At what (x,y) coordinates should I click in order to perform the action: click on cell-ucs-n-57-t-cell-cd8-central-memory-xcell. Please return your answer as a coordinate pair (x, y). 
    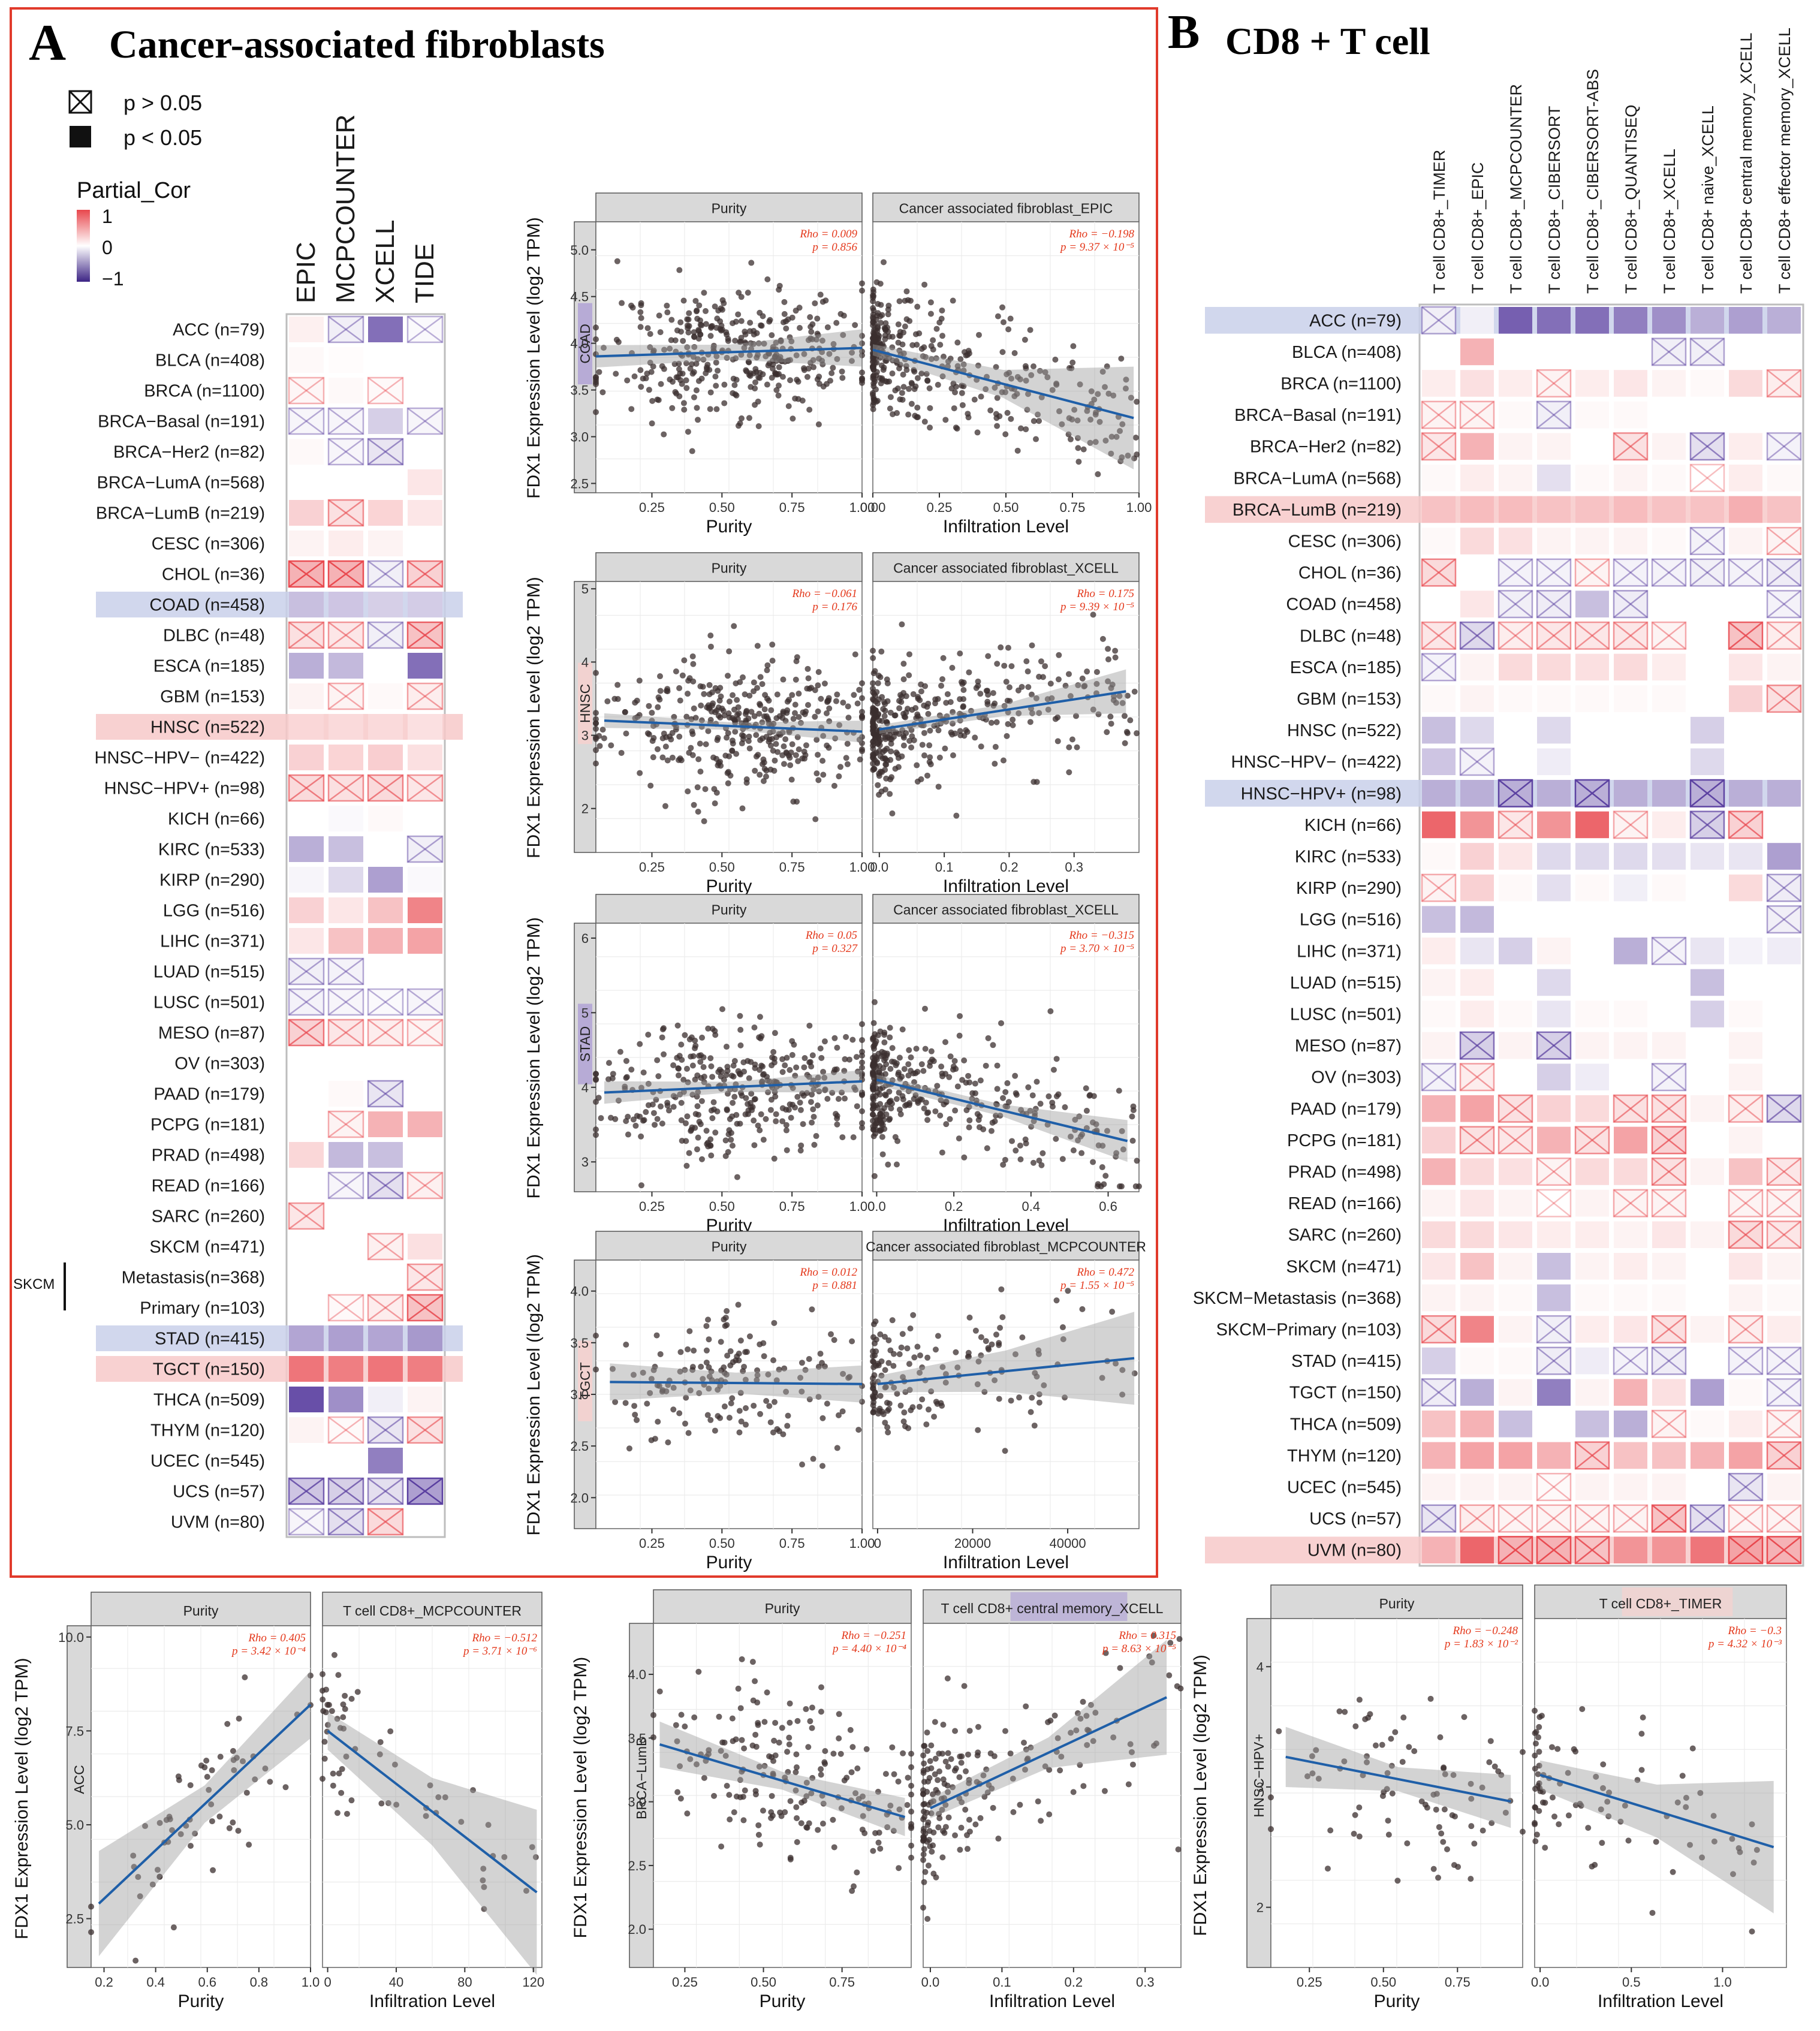
    Looking at the image, I should click on (1746, 1518).